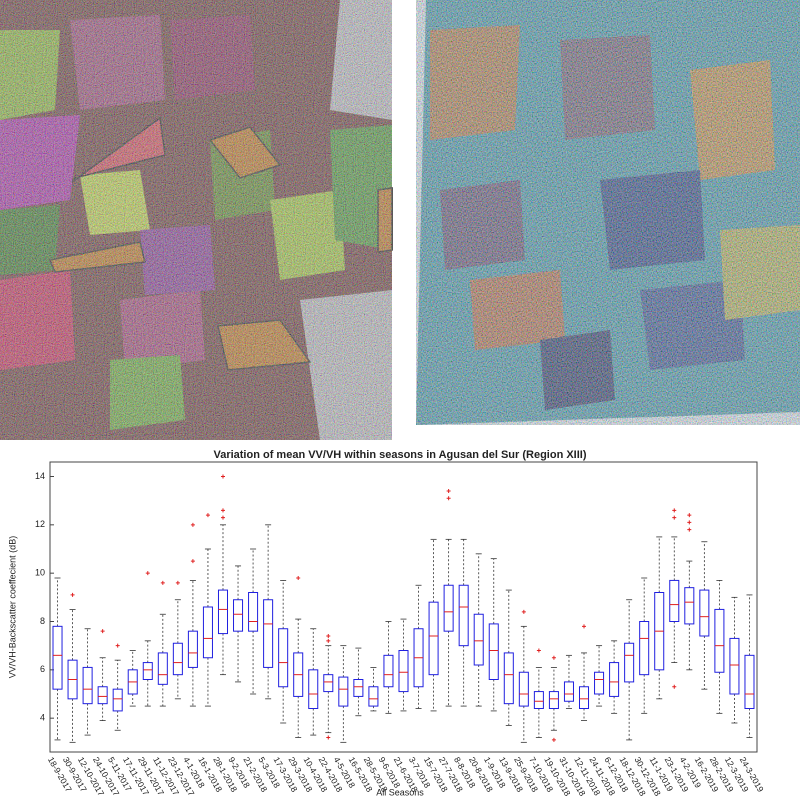  I want to click on x-axis-label: All Seasons, so click(400, 792).